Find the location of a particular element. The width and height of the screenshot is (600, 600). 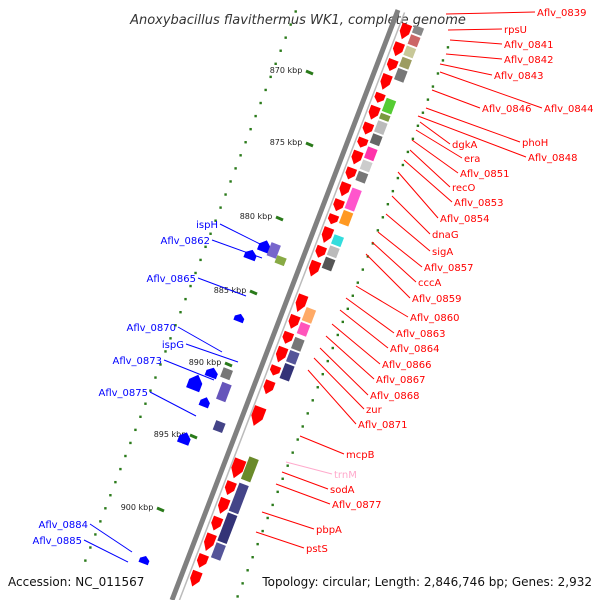

gene-label-left: Aflv_0865 is located at coordinates (171, 279).